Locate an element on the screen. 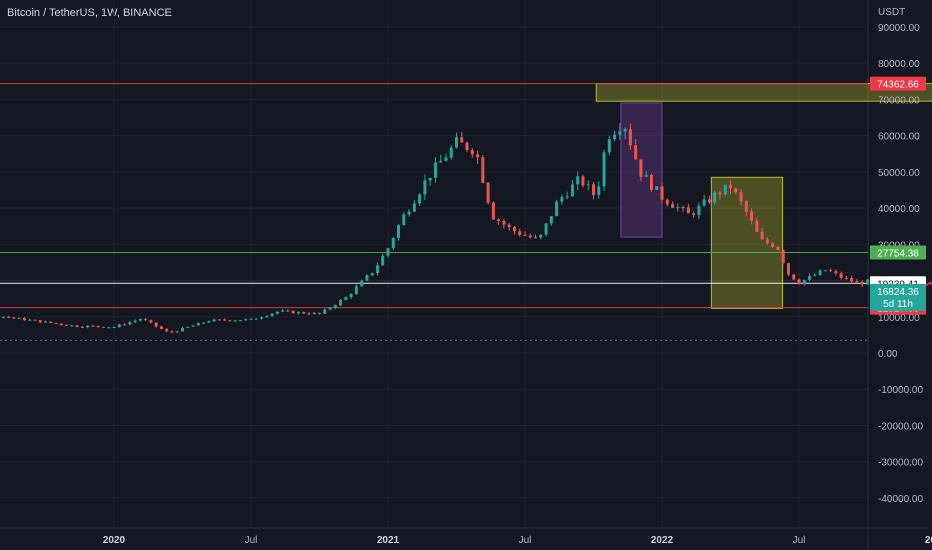 This screenshot has width=932, height=550. current-price-badge is located at coordinates (898, 298).